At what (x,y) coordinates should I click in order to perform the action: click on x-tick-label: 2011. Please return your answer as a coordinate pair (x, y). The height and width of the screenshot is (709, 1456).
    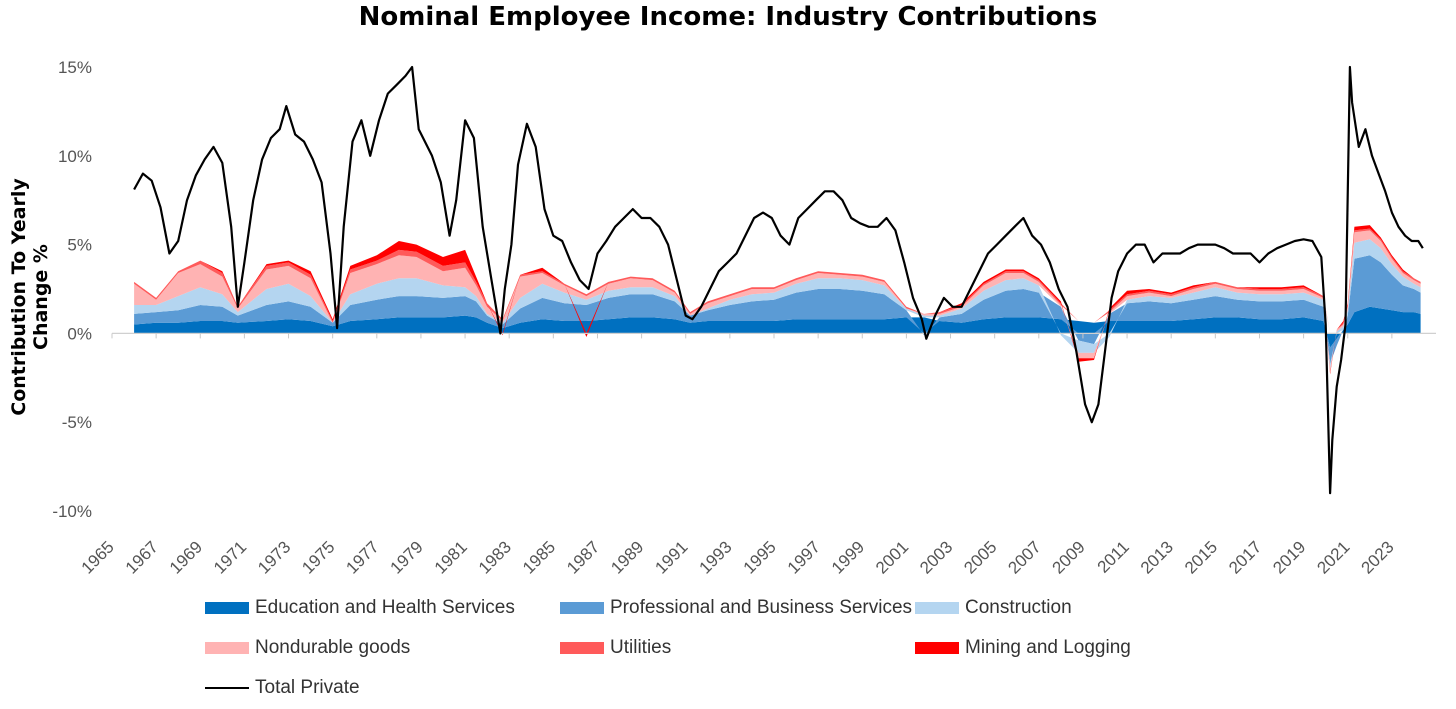
    Looking at the image, I should click on (1113, 556).